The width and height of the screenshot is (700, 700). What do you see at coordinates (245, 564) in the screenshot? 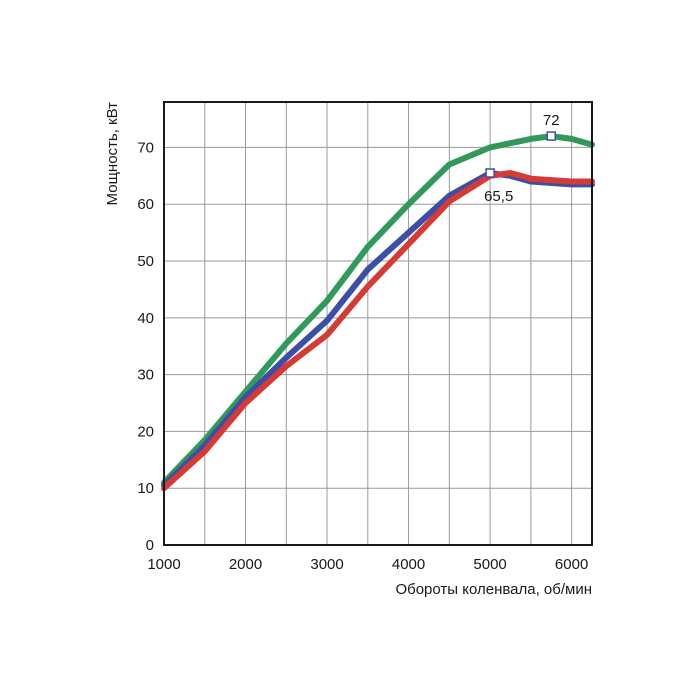
I see `x-tick-label: 2000` at bounding box center [245, 564].